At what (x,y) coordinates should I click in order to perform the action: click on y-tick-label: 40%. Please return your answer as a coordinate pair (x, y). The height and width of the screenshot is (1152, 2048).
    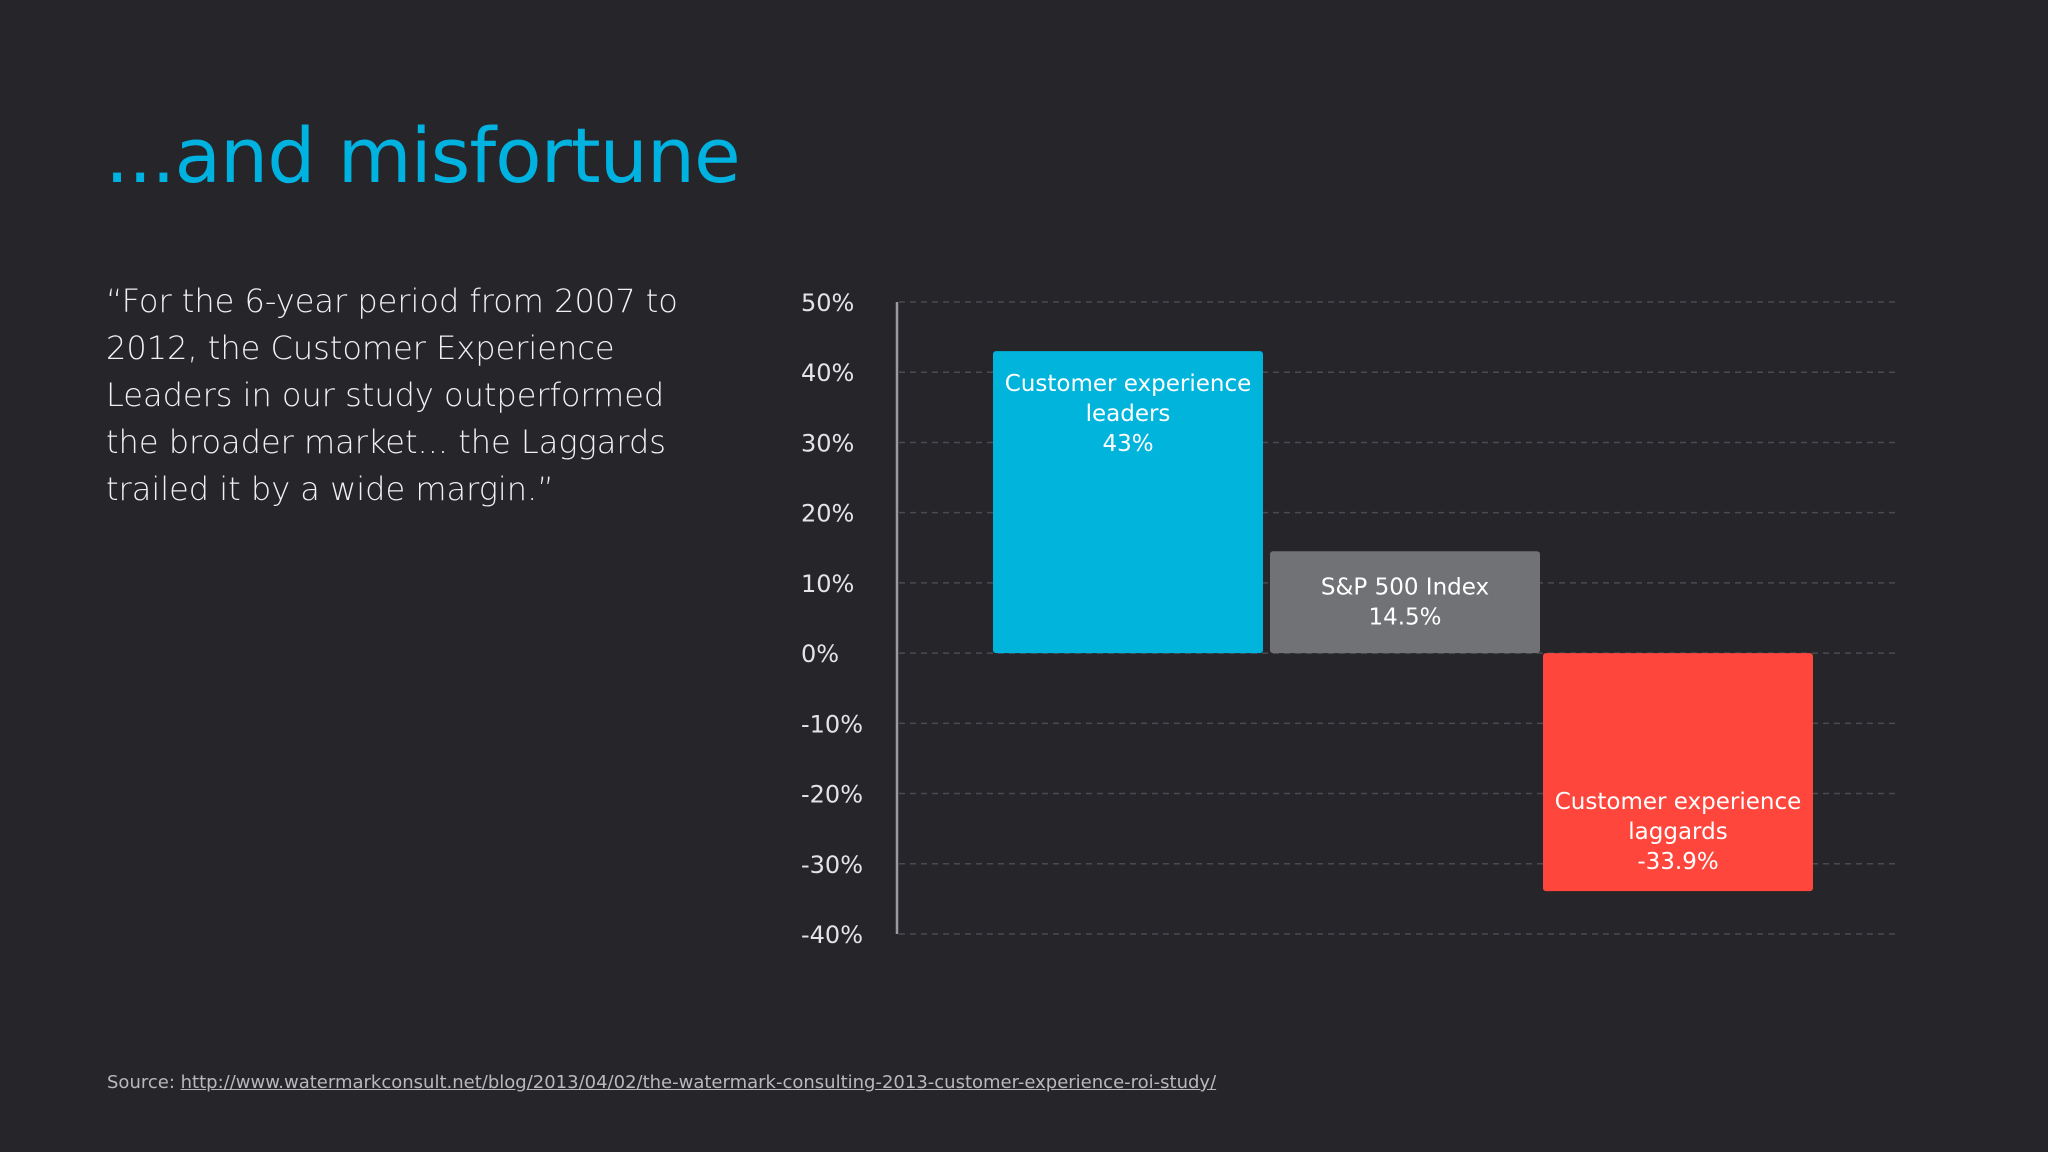
    Looking at the image, I should click on (827, 373).